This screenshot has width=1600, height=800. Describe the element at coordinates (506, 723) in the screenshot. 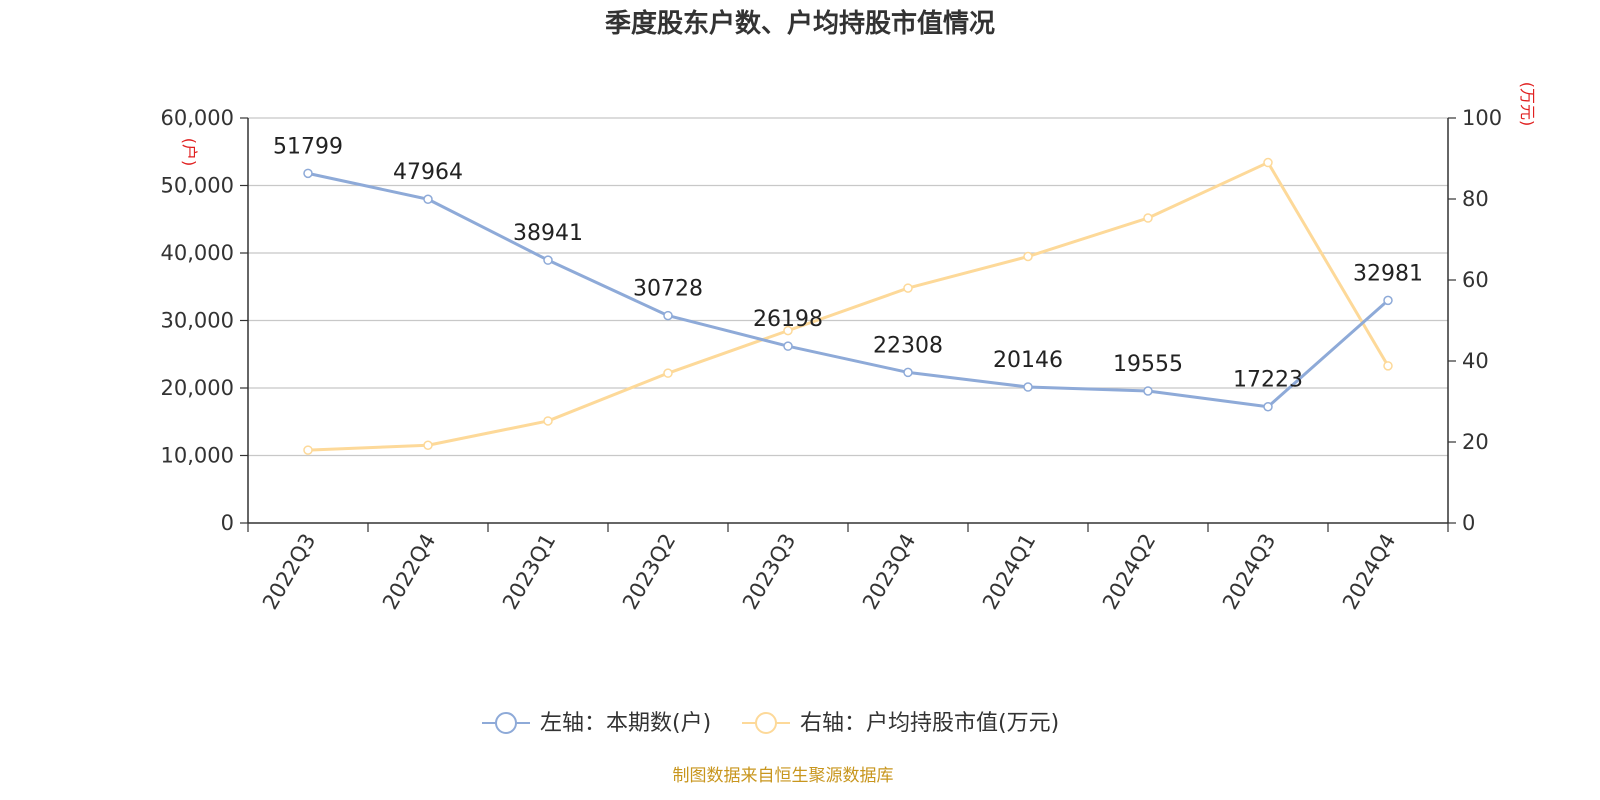

I see `legend-left-series-icon` at that location.